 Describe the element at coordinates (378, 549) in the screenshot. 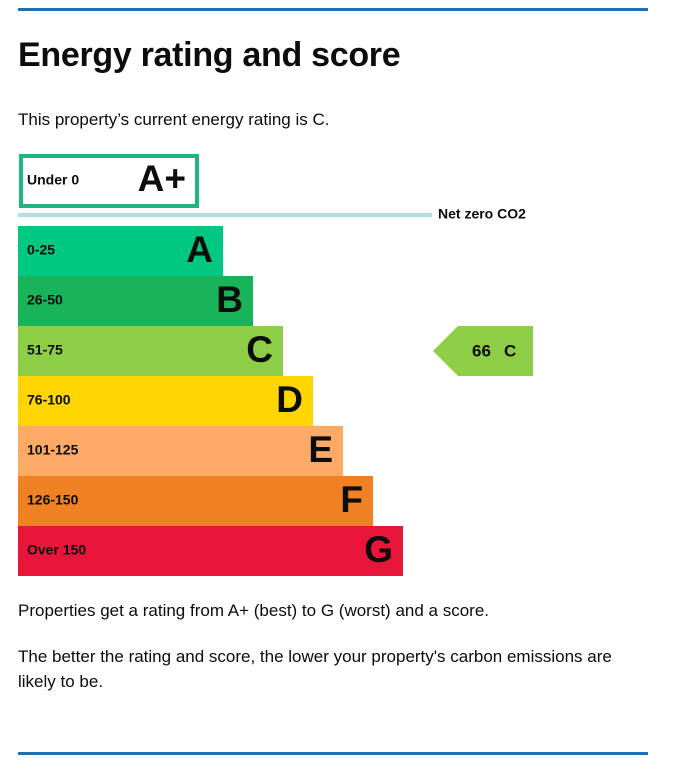

I see `band-letter: G` at that location.